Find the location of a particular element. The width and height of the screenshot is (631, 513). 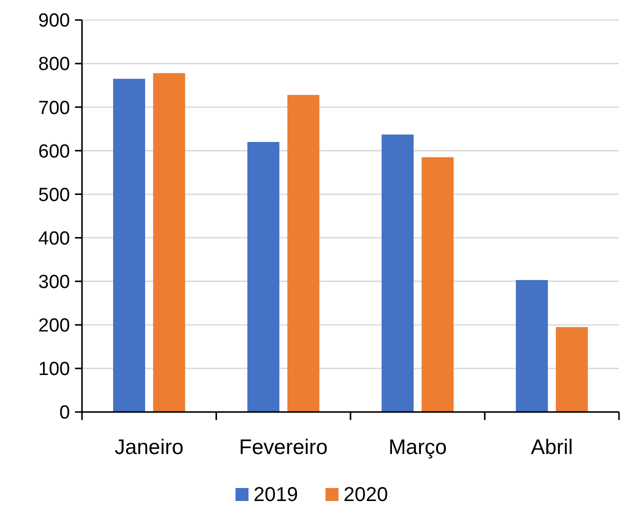

x-tick-label: Janeiro is located at coordinates (149, 447).